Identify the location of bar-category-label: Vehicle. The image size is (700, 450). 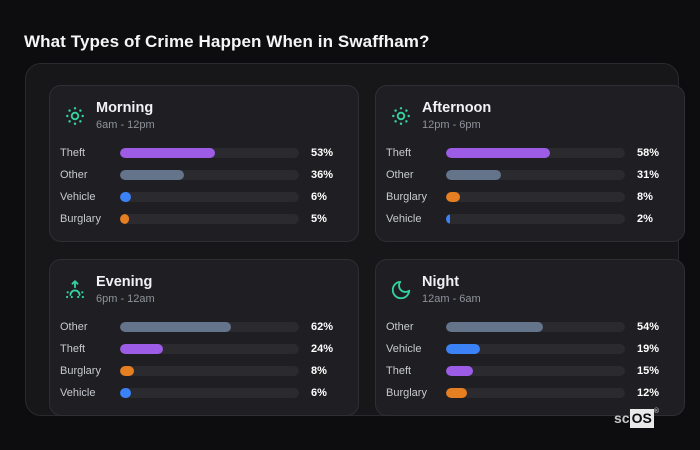
(78, 197).